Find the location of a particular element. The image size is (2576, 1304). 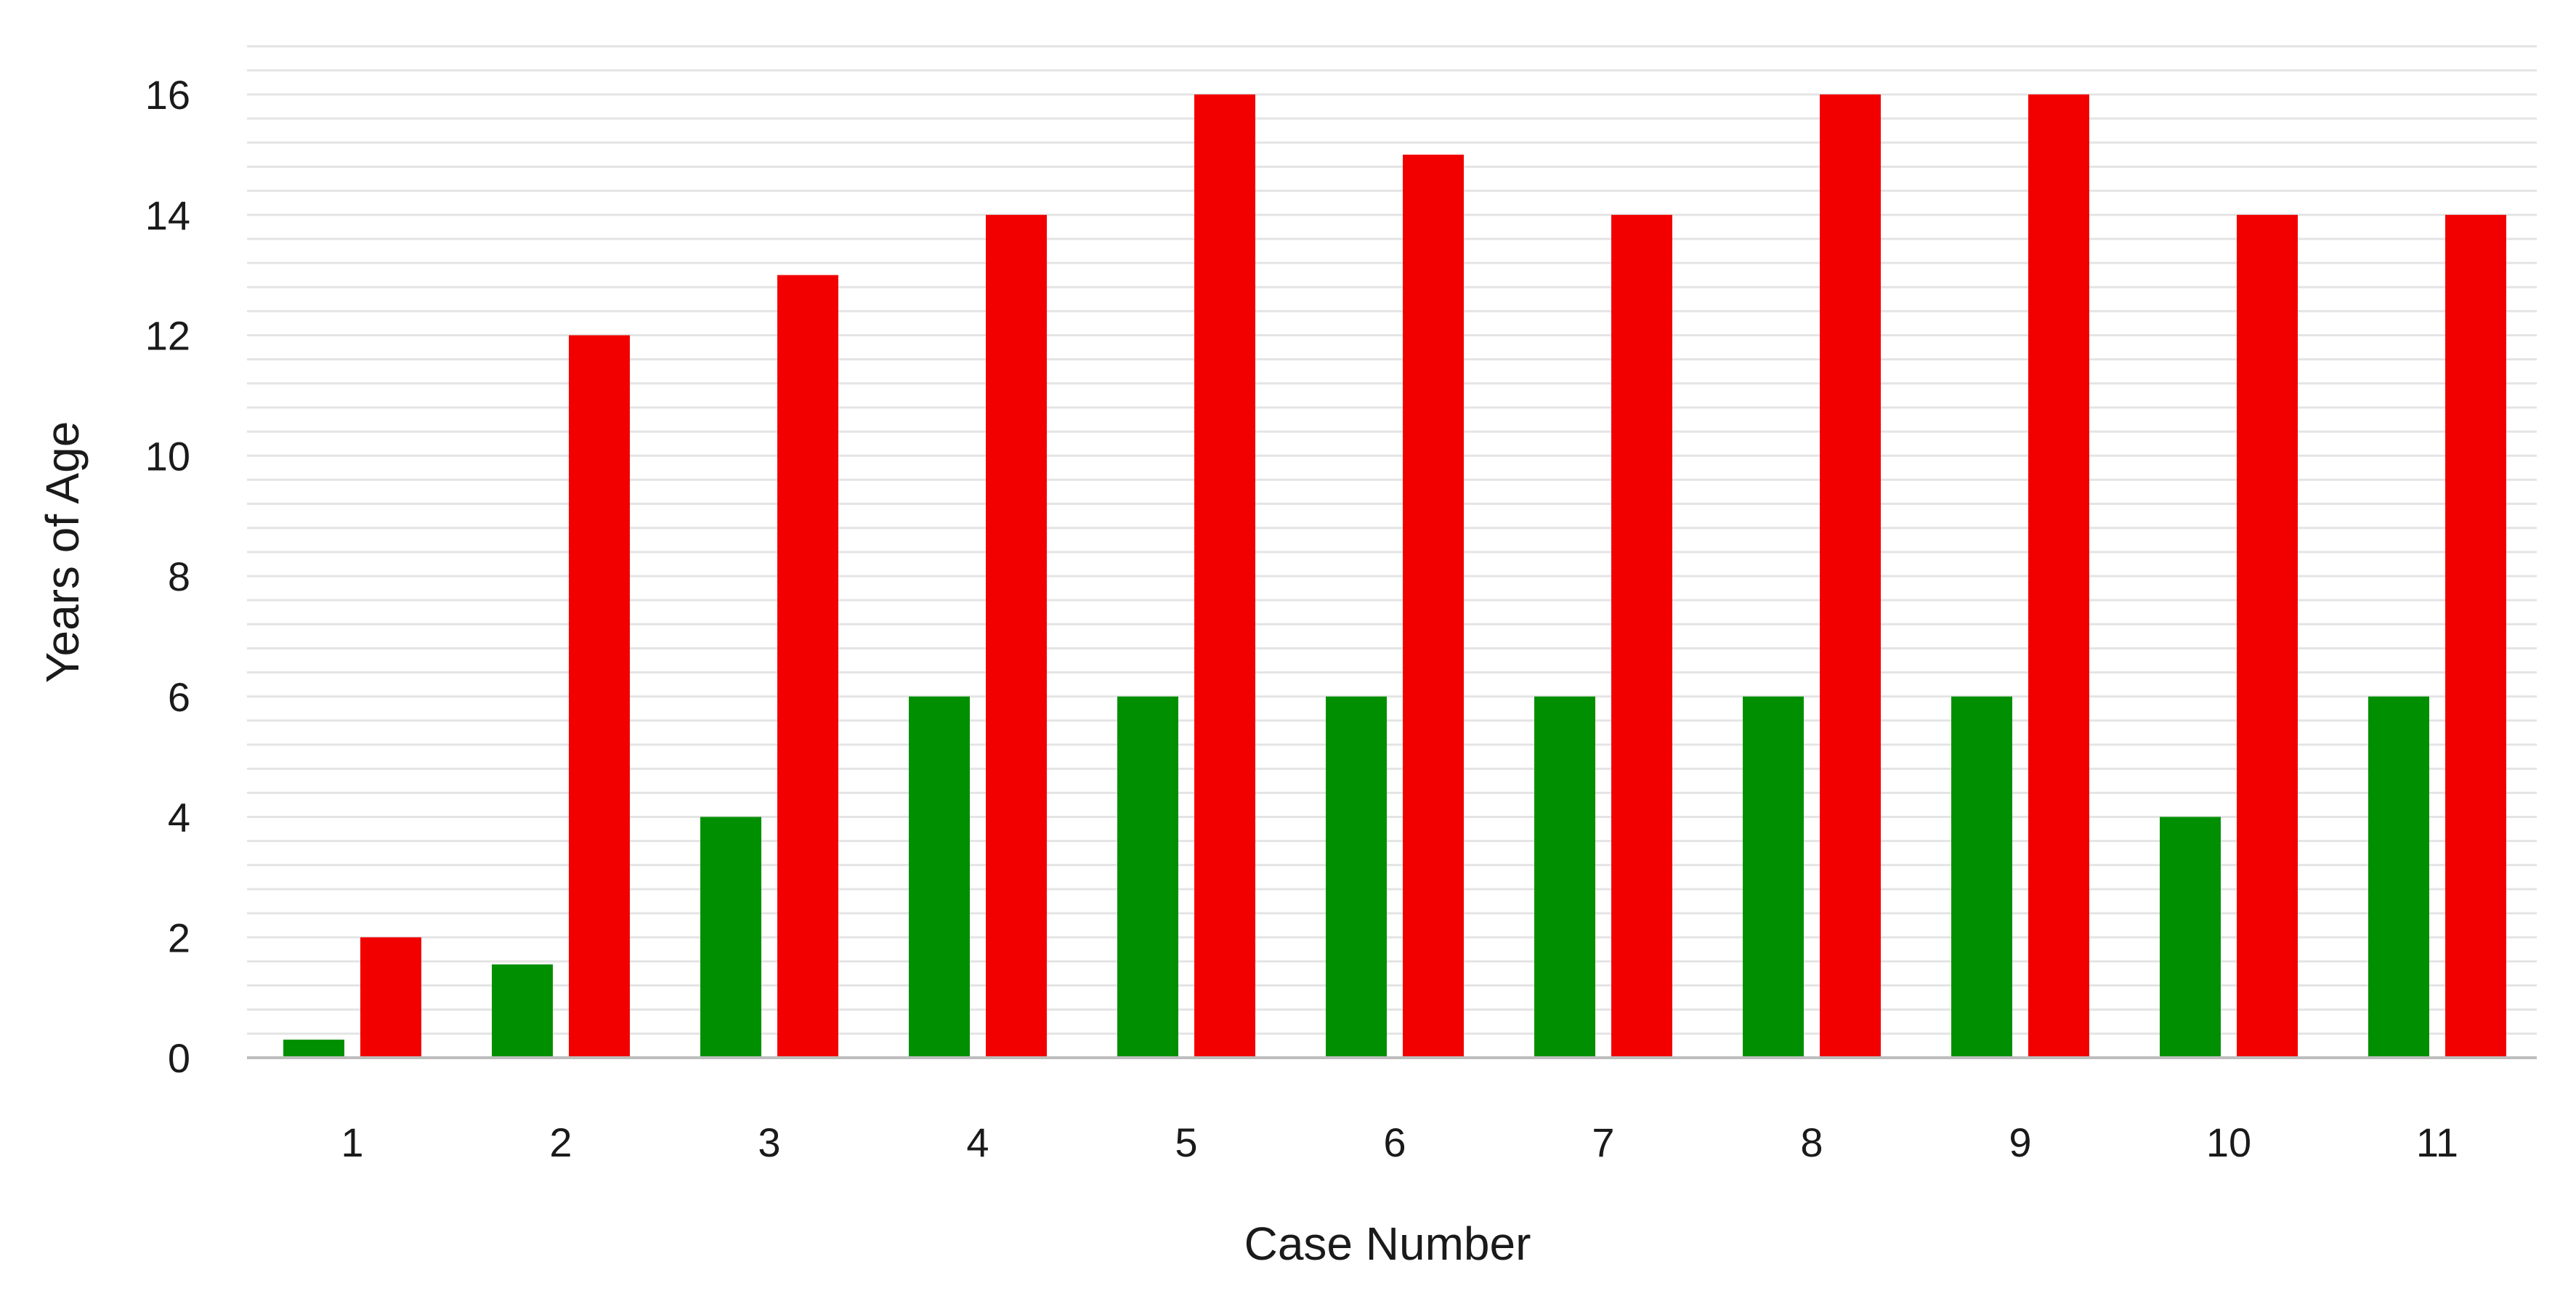

x-tick-label: 2 is located at coordinates (560, 1142).